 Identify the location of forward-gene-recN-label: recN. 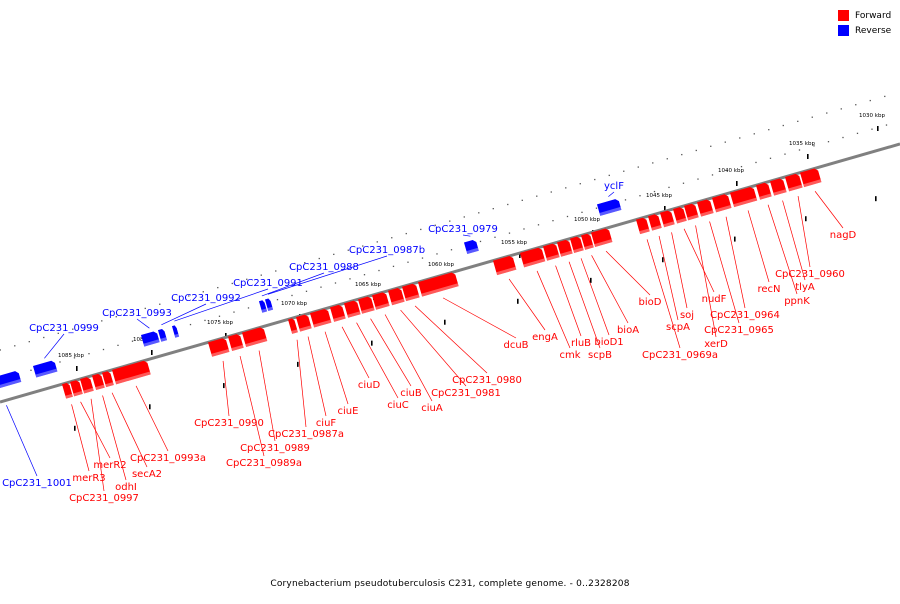
(768, 289).